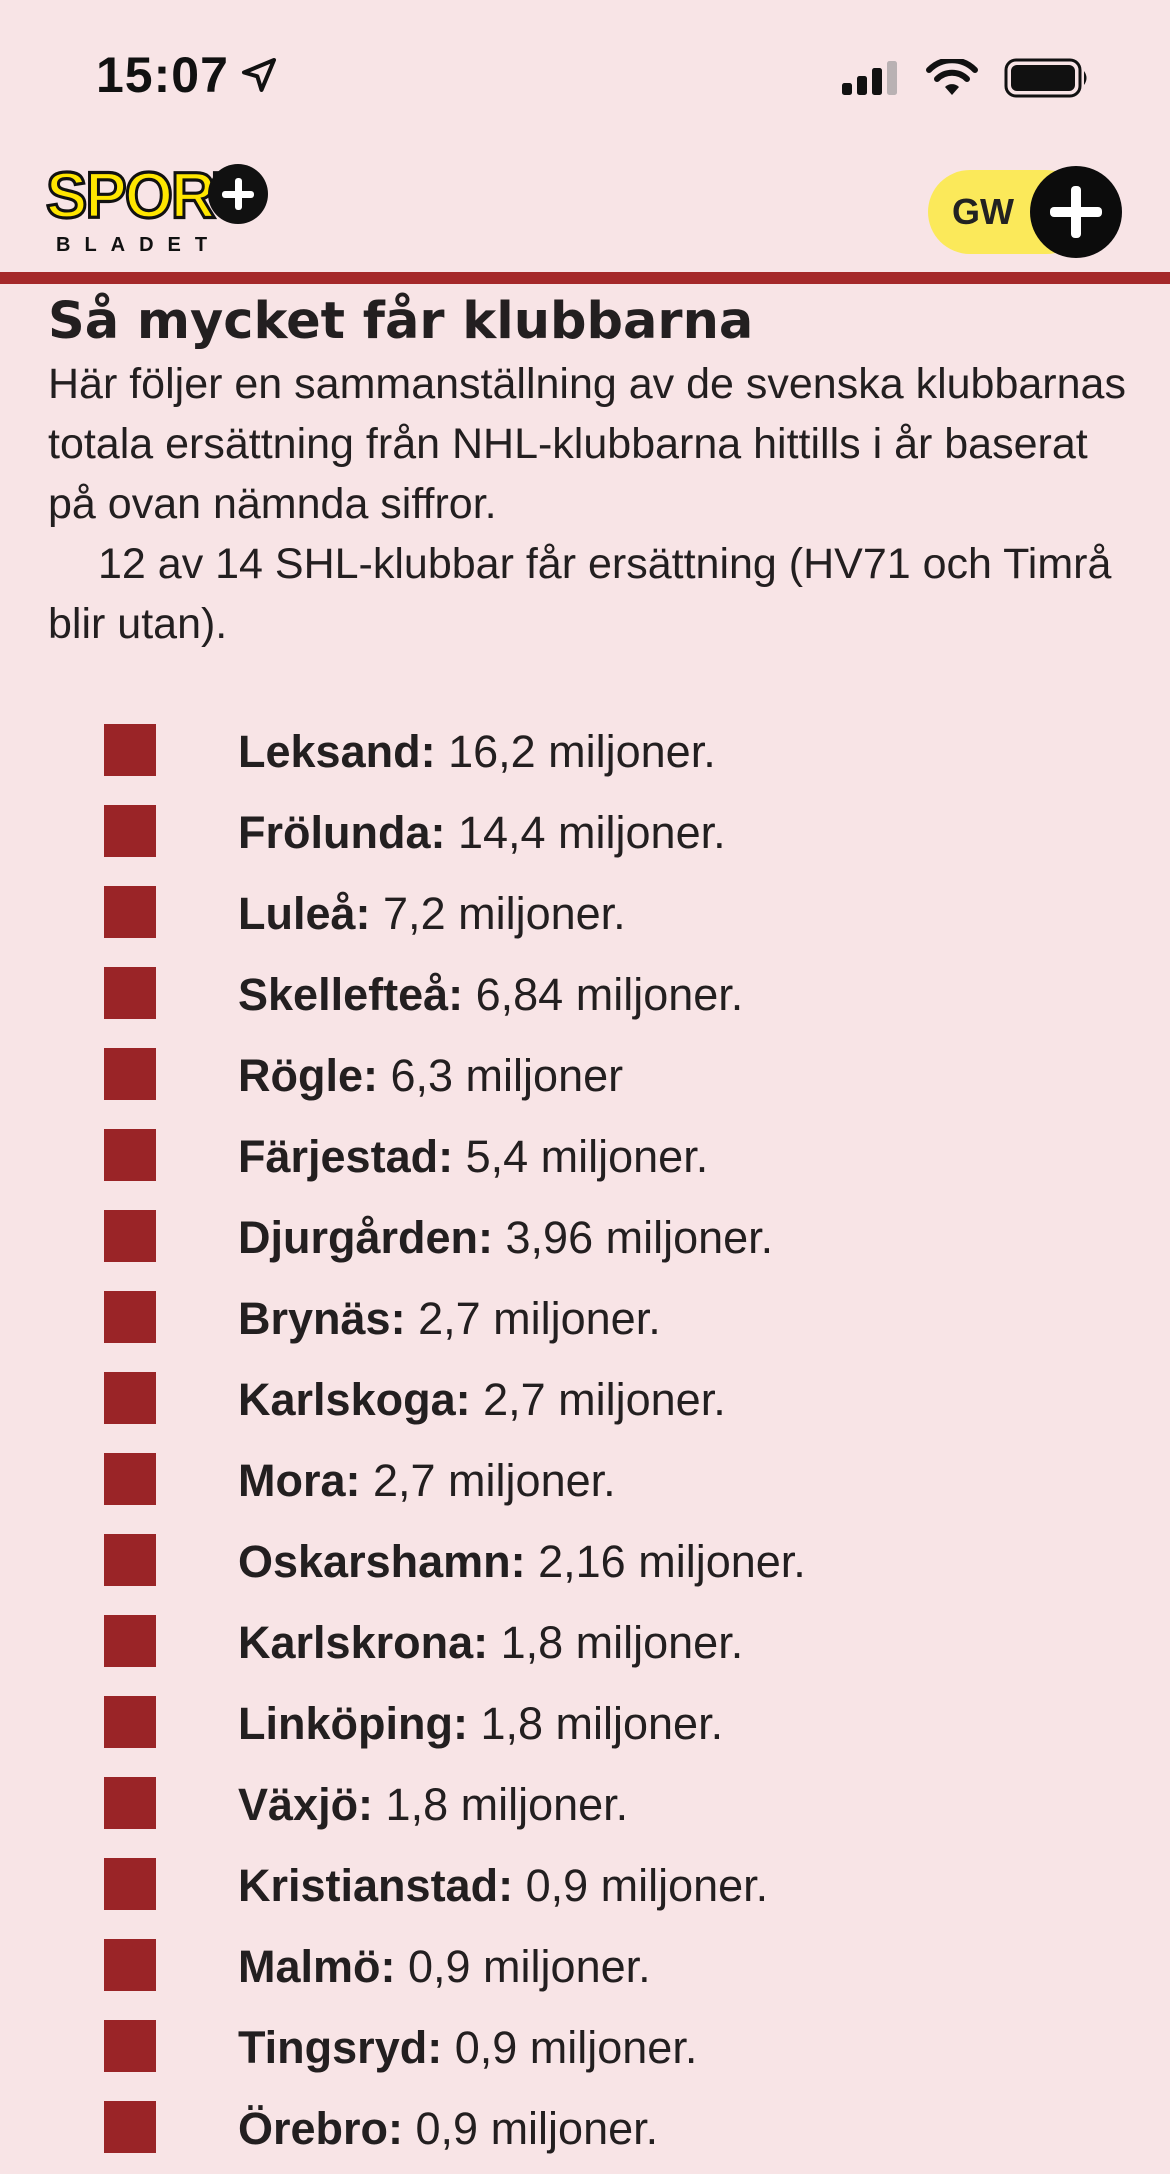 The width and height of the screenshot is (1170, 2174). What do you see at coordinates (603, 994) in the screenshot?
I see `club-amount: 6,84 miljoner.` at bounding box center [603, 994].